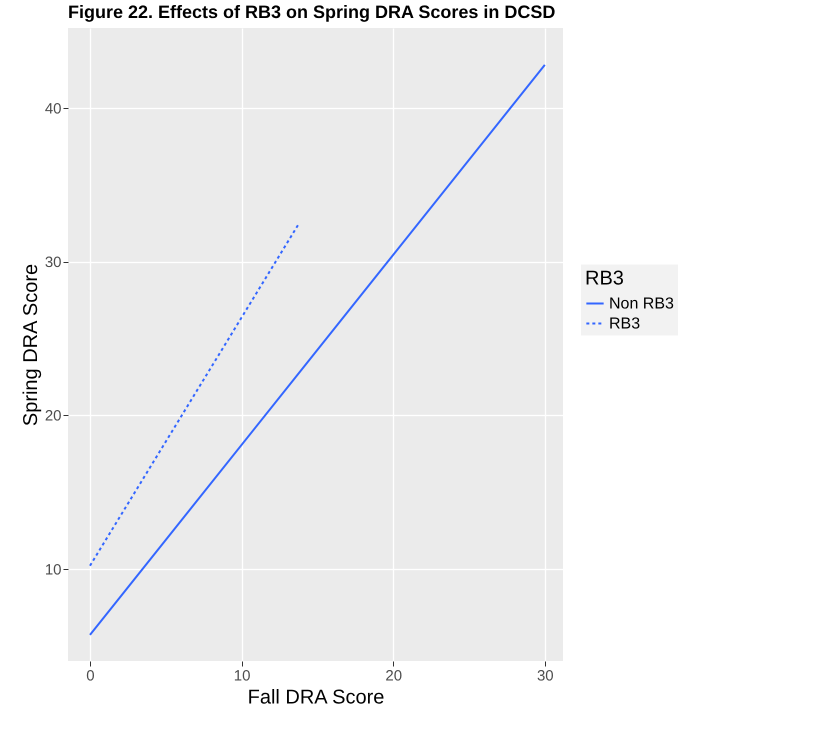 Image resolution: width=822 pixels, height=736 pixels. Describe the element at coordinates (316, 697) in the screenshot. I see `x-axis-title: Fall DRA Score` at that location.